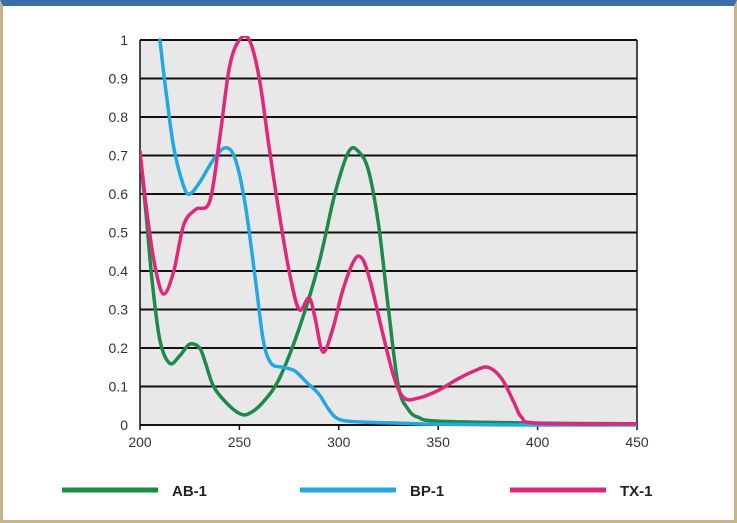 The height and width of the screenshot is (523, 737). Describe the element at coordinates (119, 310) in the screenshot. I see `y-tick-label: 0.3` at that location.